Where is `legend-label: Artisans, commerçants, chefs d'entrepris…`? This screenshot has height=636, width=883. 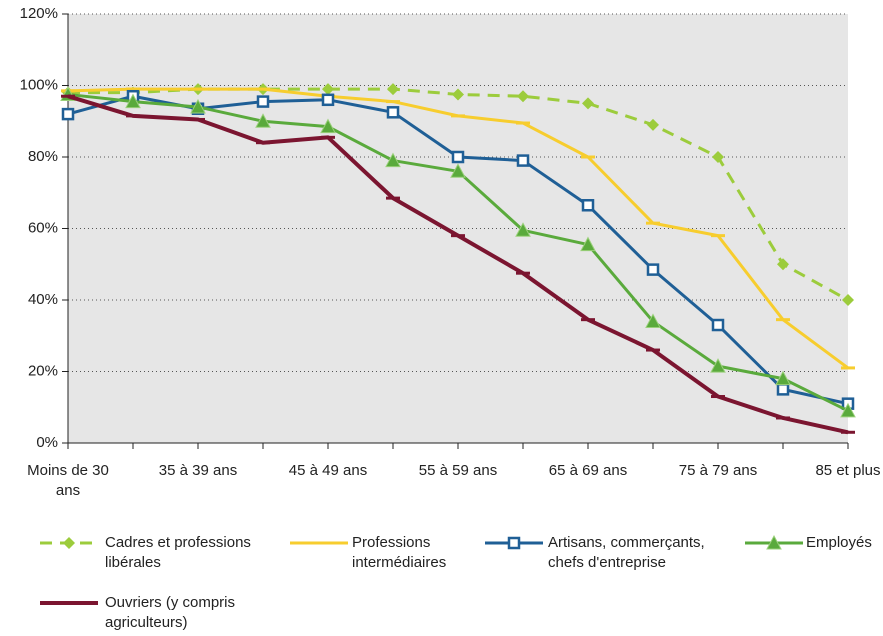
legend-label: Artisans, commerçants, chefs d'entrepris… is located at coordinates (626, 552).